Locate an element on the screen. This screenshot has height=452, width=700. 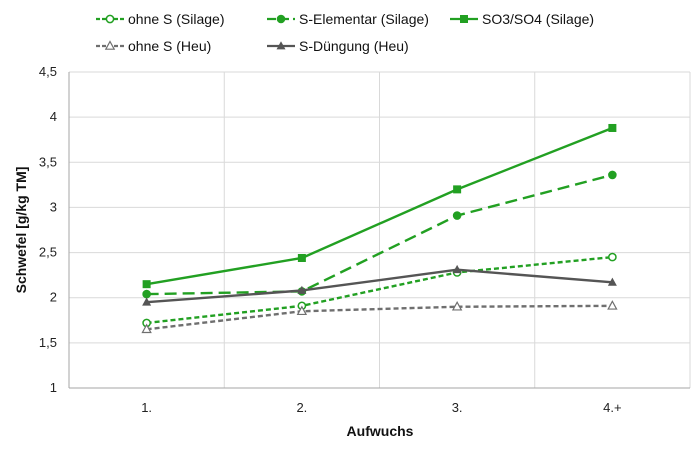
y-tick-label: 4 is located at coordinates (53, 116).